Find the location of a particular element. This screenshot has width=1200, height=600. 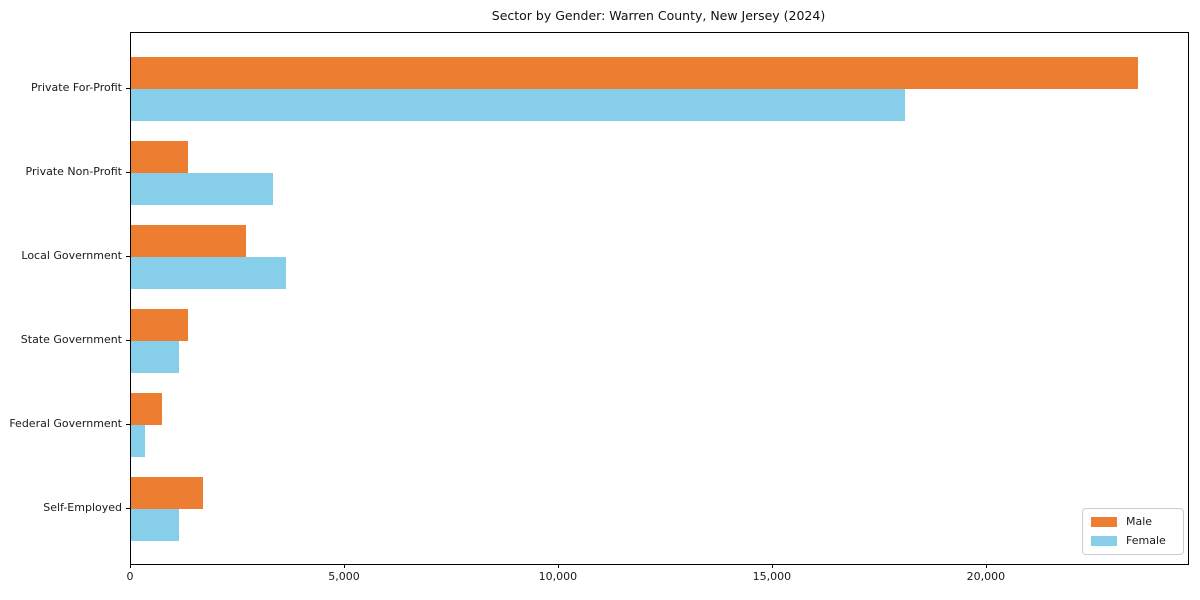

legend-entry: Male is located at coordinates (1133, 521).